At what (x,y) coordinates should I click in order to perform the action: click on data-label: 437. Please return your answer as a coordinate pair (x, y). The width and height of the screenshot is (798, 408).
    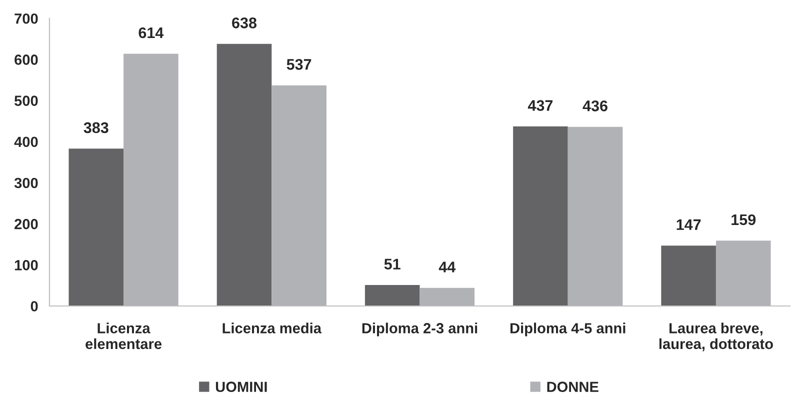
    Looking at the image, I should click on (540, 105).